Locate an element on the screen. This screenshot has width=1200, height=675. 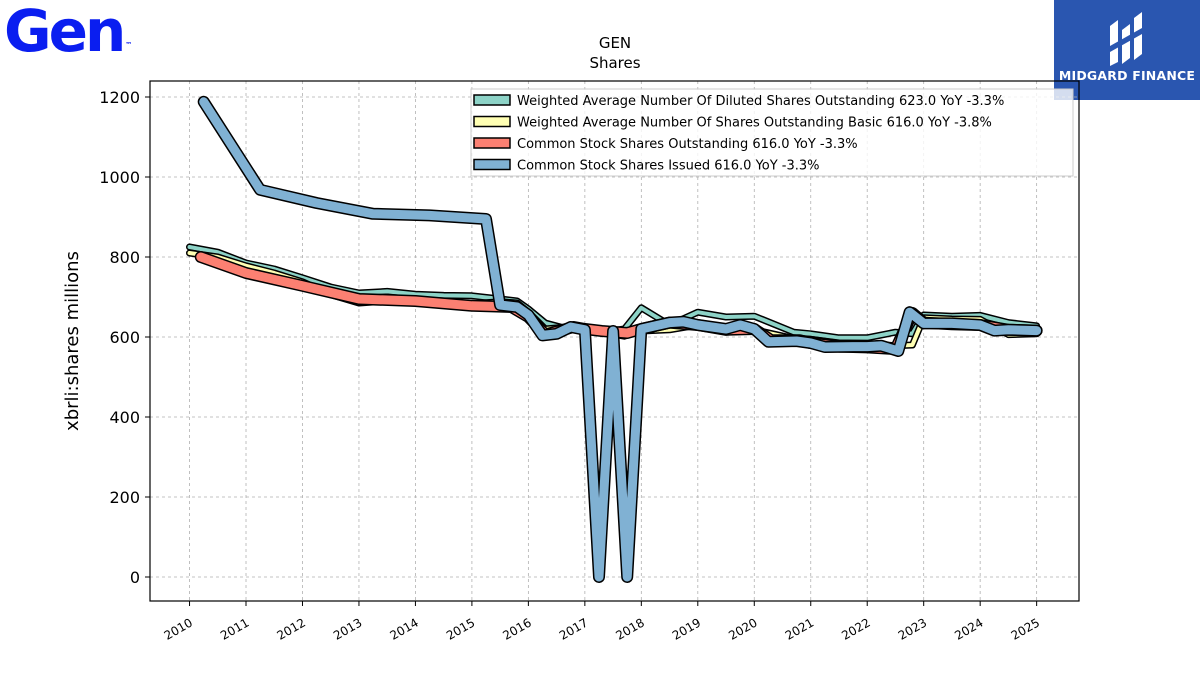
x-tick-label: 2020 is located at coordinates (742, 628).